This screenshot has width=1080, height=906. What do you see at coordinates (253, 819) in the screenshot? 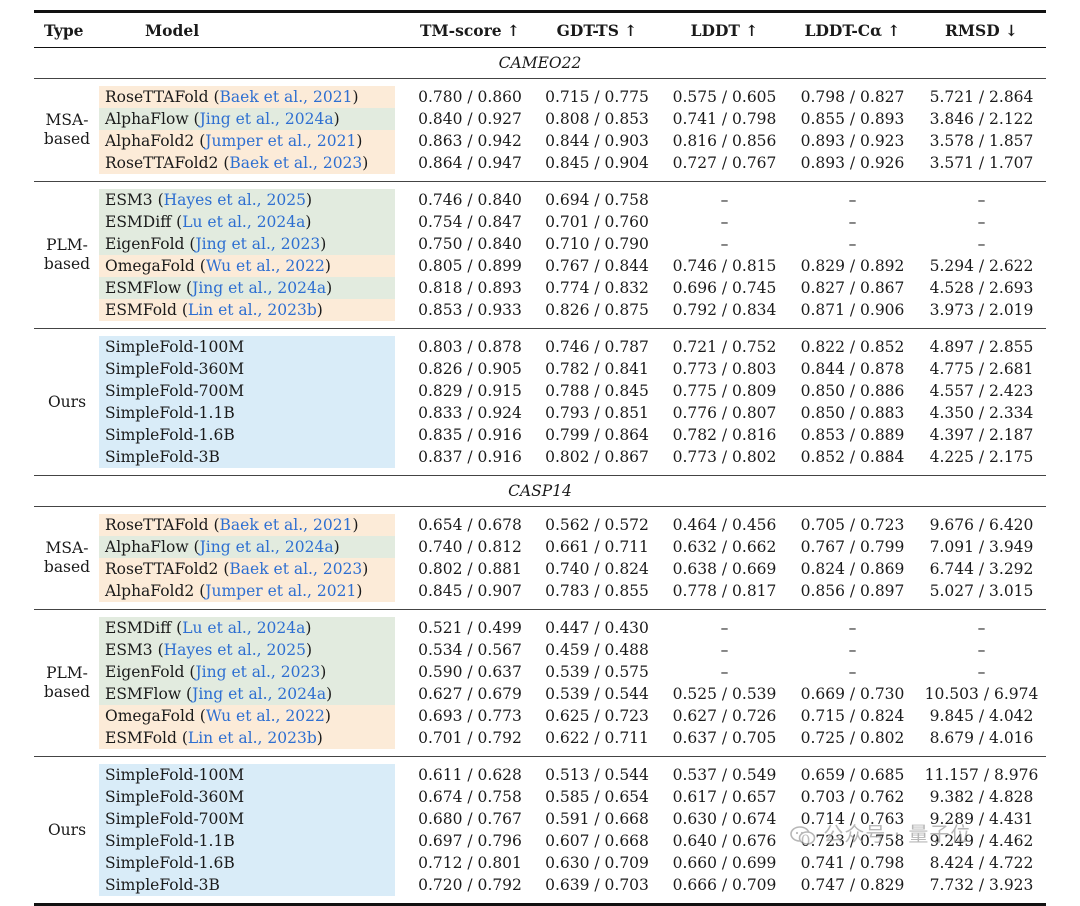
I see `model-cell: SimpleFold-700M` at bounding box center [253, 819].